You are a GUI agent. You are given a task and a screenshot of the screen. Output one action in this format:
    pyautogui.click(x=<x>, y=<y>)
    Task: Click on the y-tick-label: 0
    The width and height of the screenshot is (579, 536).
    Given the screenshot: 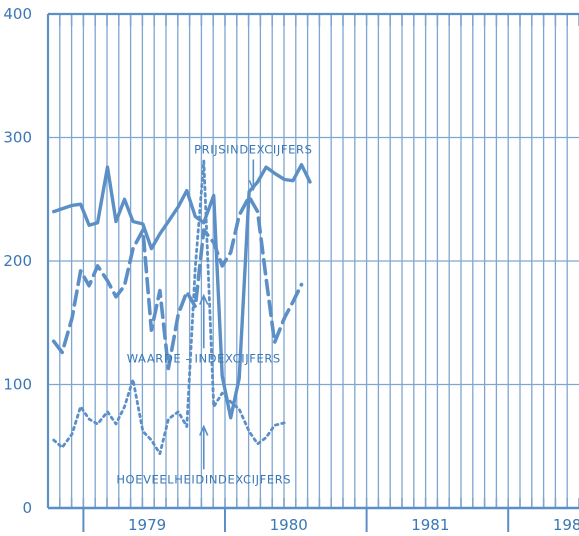 What is the action you would take?
    pyautogui.click(x=27, y=508)
    